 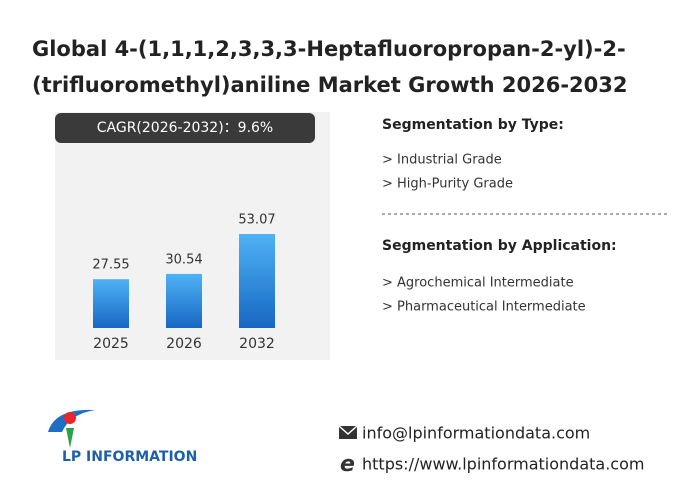 I want to click on web-icon: e, so click(x=347, y=464).